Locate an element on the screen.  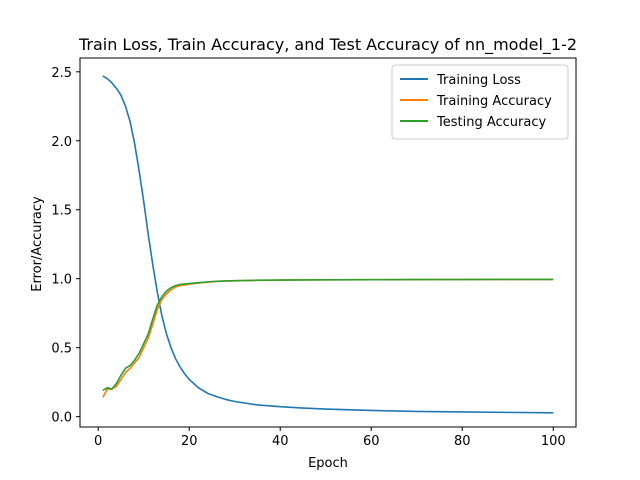
y-tick-label: 0.0 is located at coordinates (61, 418).